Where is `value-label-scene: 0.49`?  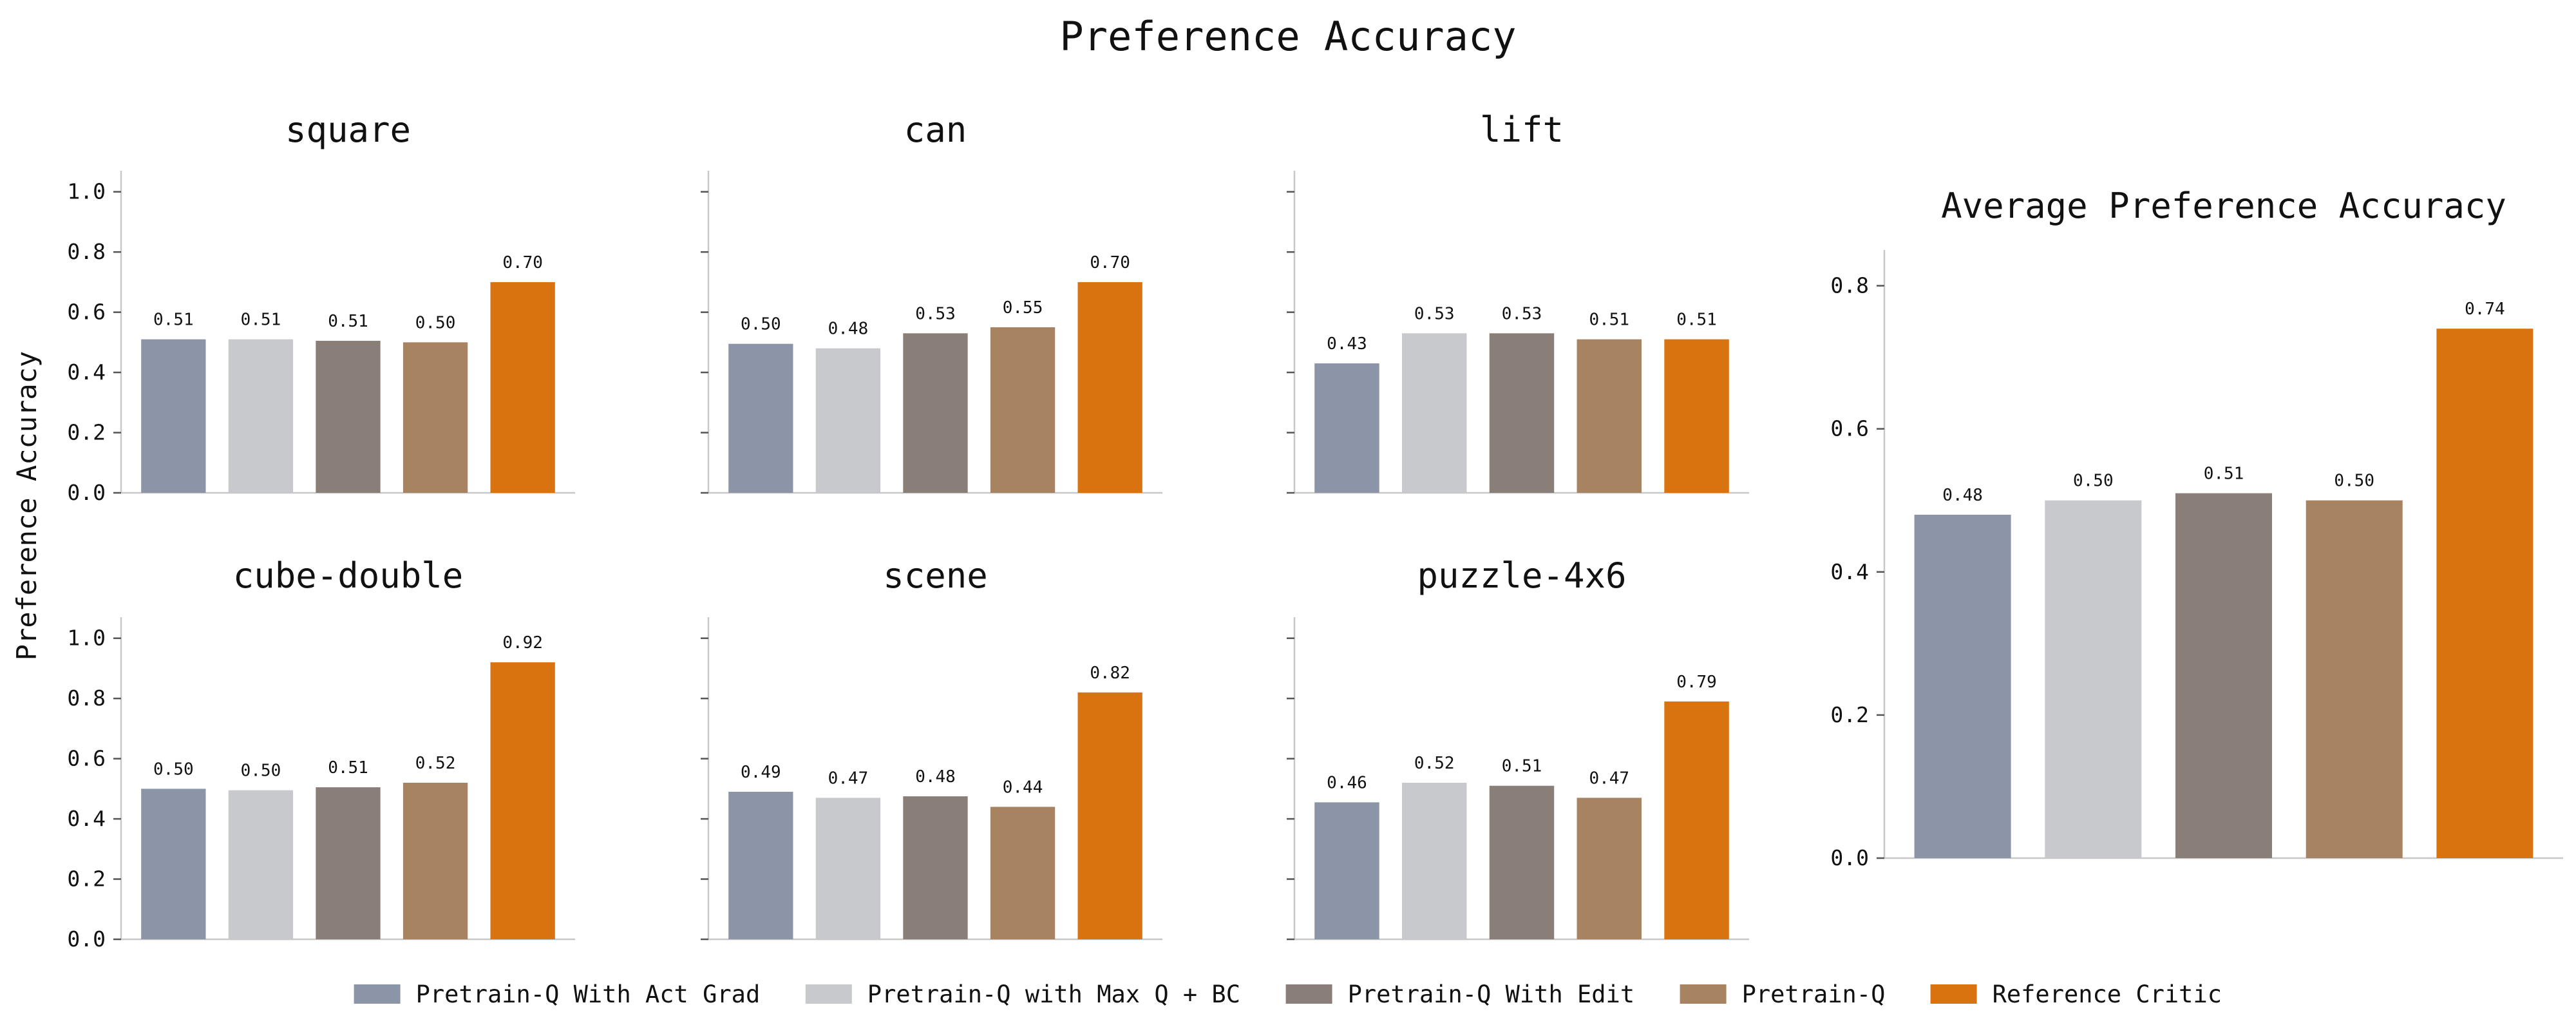
value-label-scene: 0.49 is located at coordinates (761, 772).